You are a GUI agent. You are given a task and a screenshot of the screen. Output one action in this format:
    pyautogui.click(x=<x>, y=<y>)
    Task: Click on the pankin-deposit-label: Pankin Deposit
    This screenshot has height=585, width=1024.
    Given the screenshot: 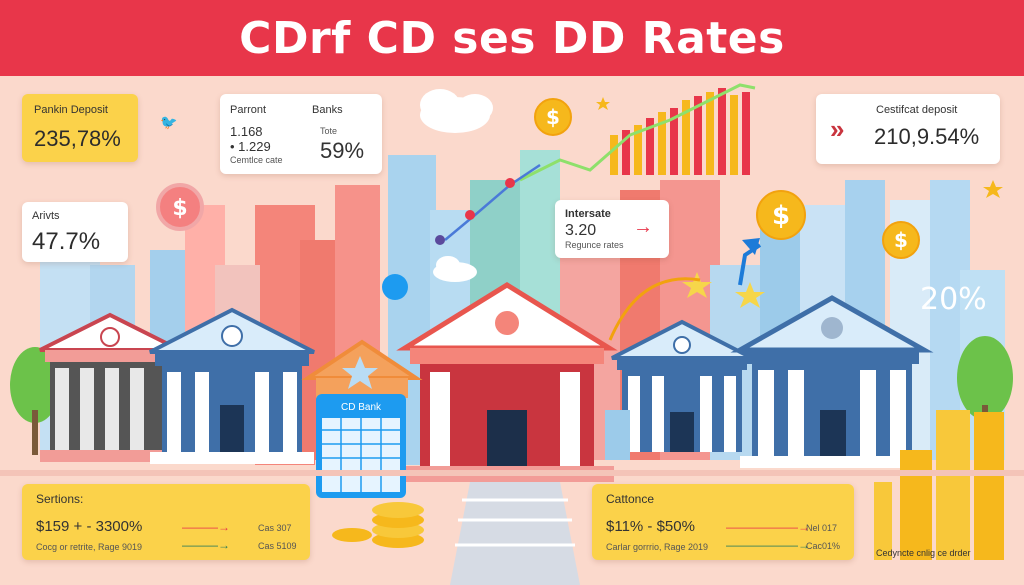 What is the action you would take?
    pyautogui.click(x=71, y=110)
    